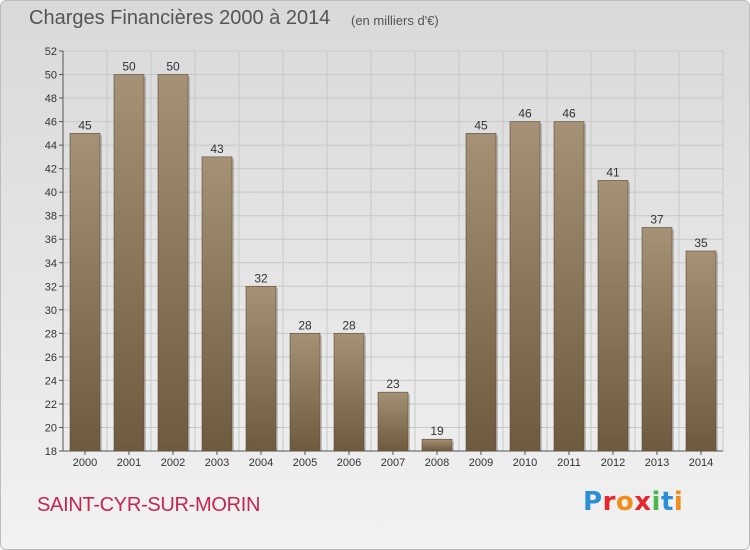 The width and height of the screenshot is (750, 550). I want to click on x-tick-label: 2001, so click(129, 463).